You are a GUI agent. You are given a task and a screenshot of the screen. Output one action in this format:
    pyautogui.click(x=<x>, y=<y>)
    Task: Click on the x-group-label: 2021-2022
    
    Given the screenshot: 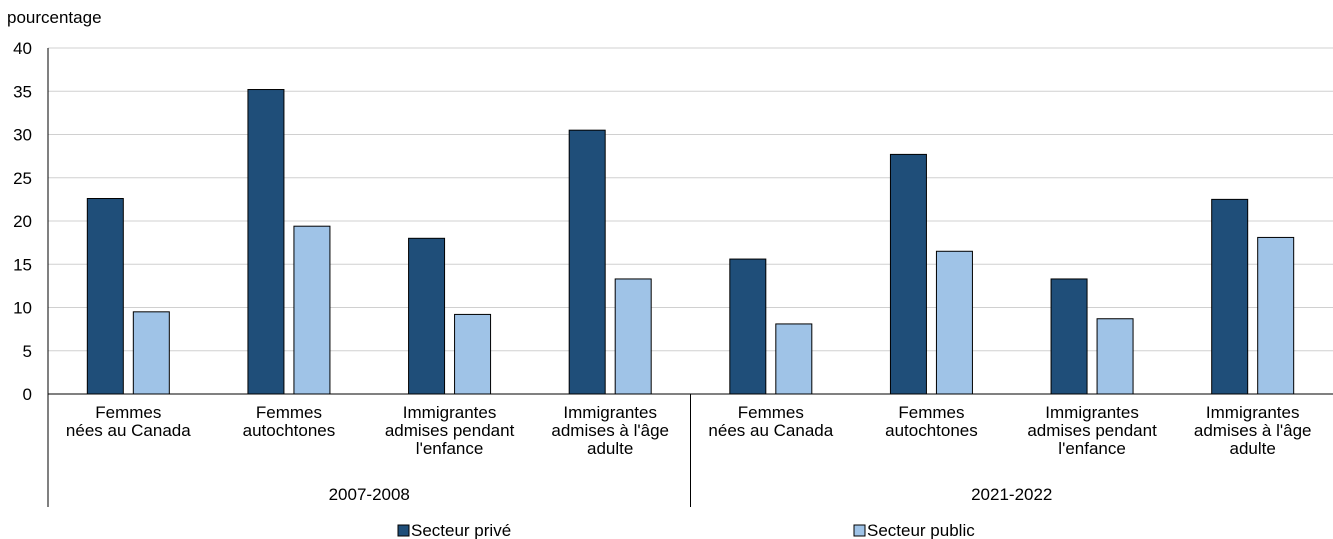 What is the action you would take?
    pyautogui.click(x=1011, y=494)
    